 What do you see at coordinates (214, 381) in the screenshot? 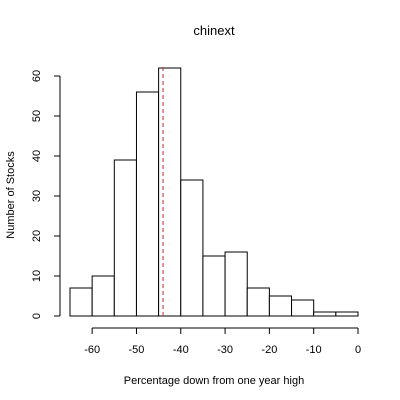
I see `x-axis-label: Percentage down from one year high` at bounding box center [214, 381].